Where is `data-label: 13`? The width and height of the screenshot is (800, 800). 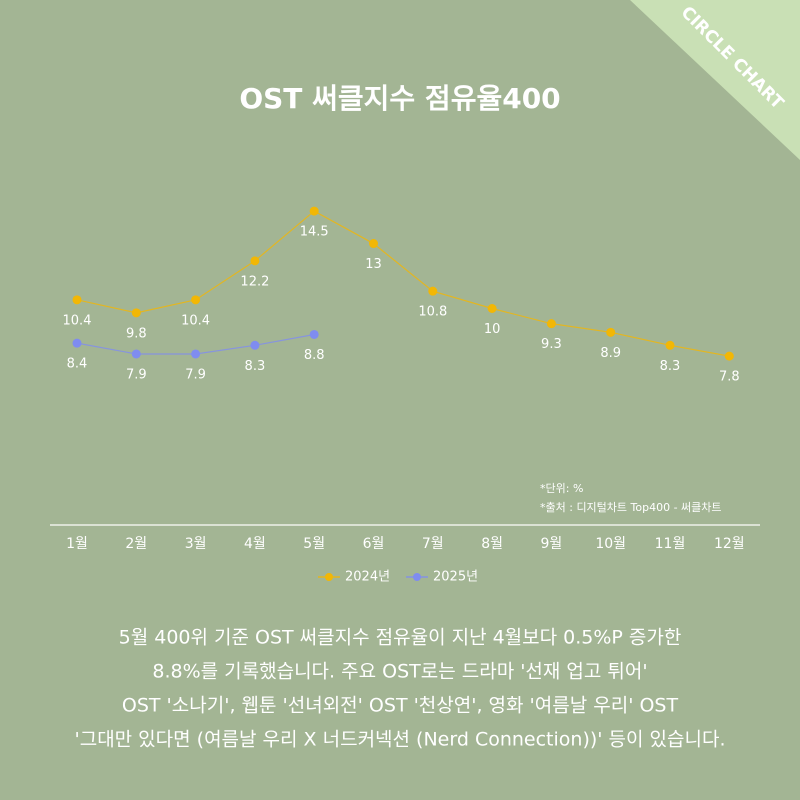
data-label: 13 is located at coordinates (373, 264).